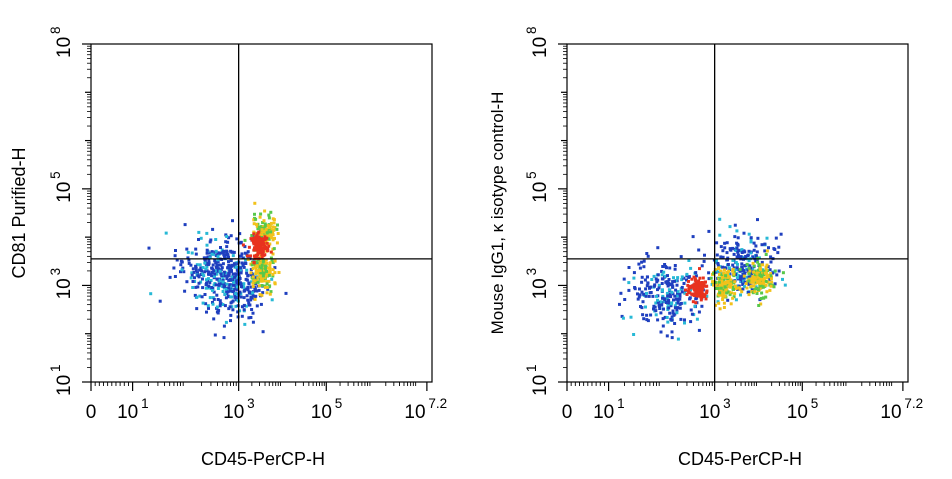  I want to click on x-tick-label: 10 5, so click(327, 409).